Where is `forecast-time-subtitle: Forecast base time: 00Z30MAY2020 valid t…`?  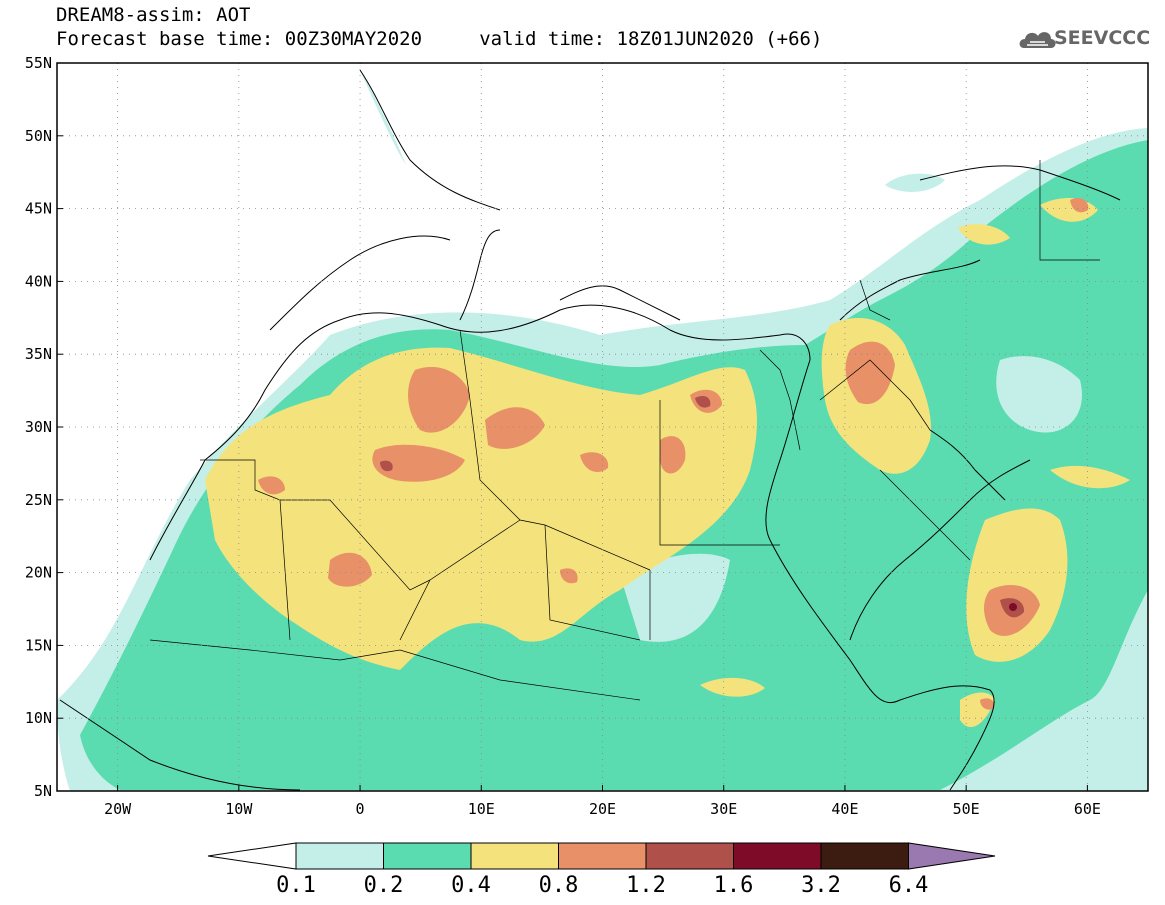 forecast-time-subtitle: Forecast base time: 00Z30MAY2020 valid t… is located at coordinates (439, 39).